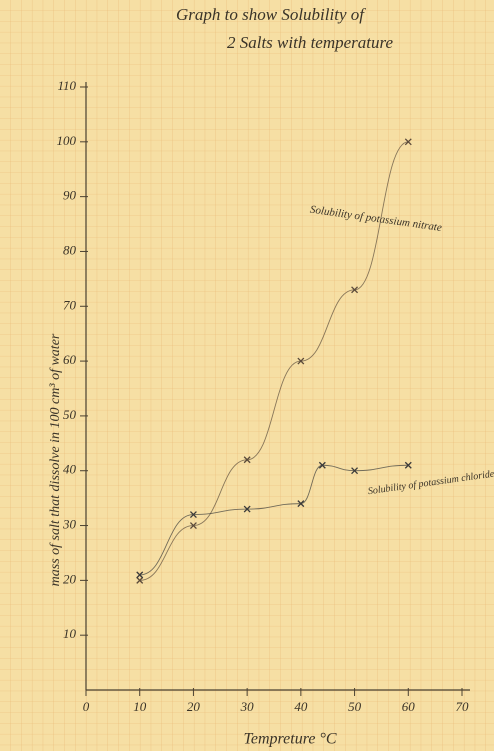 The width and height of the screenshot is (494, 751). Describe the element at coordinates (66, 85) in the screenshot. I see `y-tick-label: 110` at that location.